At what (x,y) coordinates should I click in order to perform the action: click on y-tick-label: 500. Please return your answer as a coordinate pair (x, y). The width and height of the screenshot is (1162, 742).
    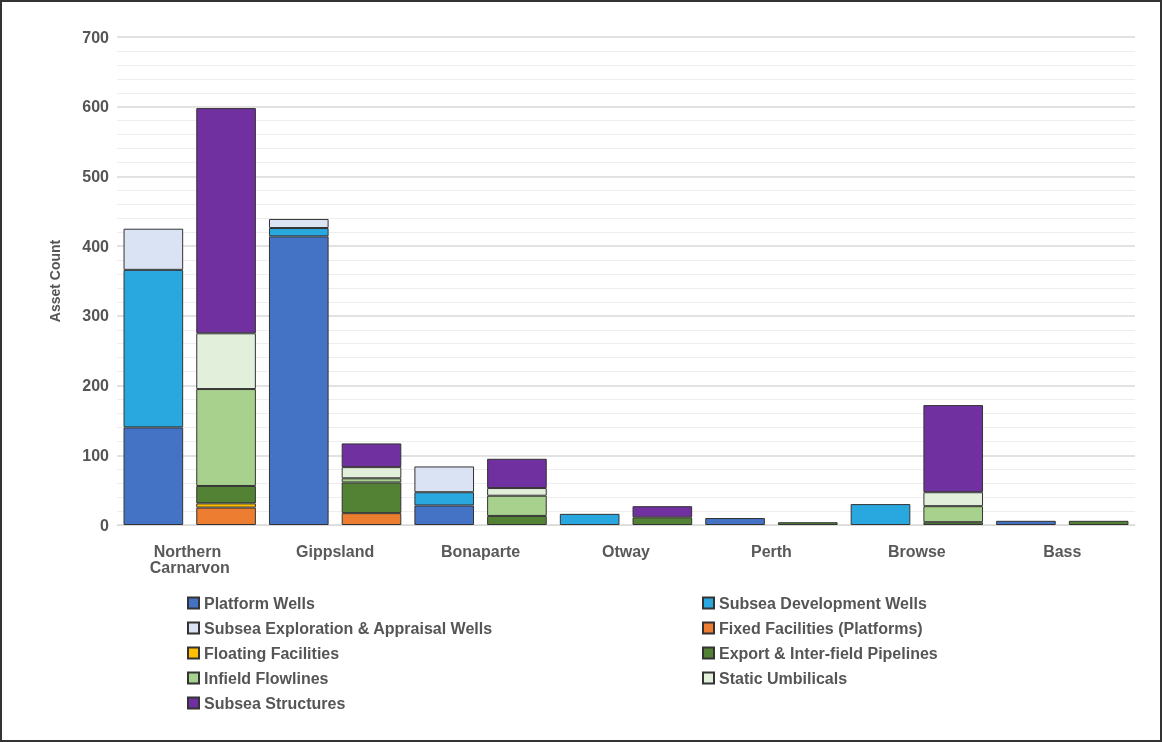
    Looking at the image, I should click on (96, 176).